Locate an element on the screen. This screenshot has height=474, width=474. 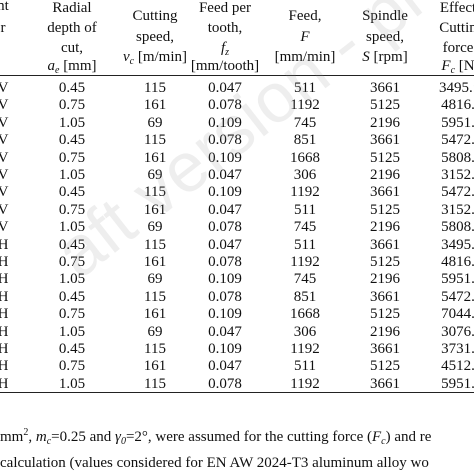
header-line: Radial is located at coordinates (71, 8).